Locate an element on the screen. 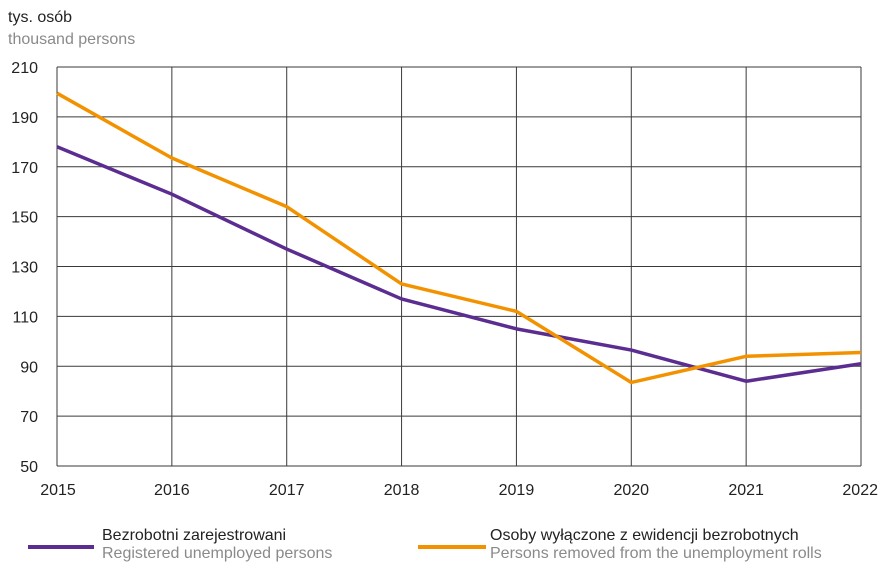 The height and width of the screenshot is (563, 880). y-axis-ticks: 50 70 90 110 130 150 170 190 210 is located at coordinates (24, 268).